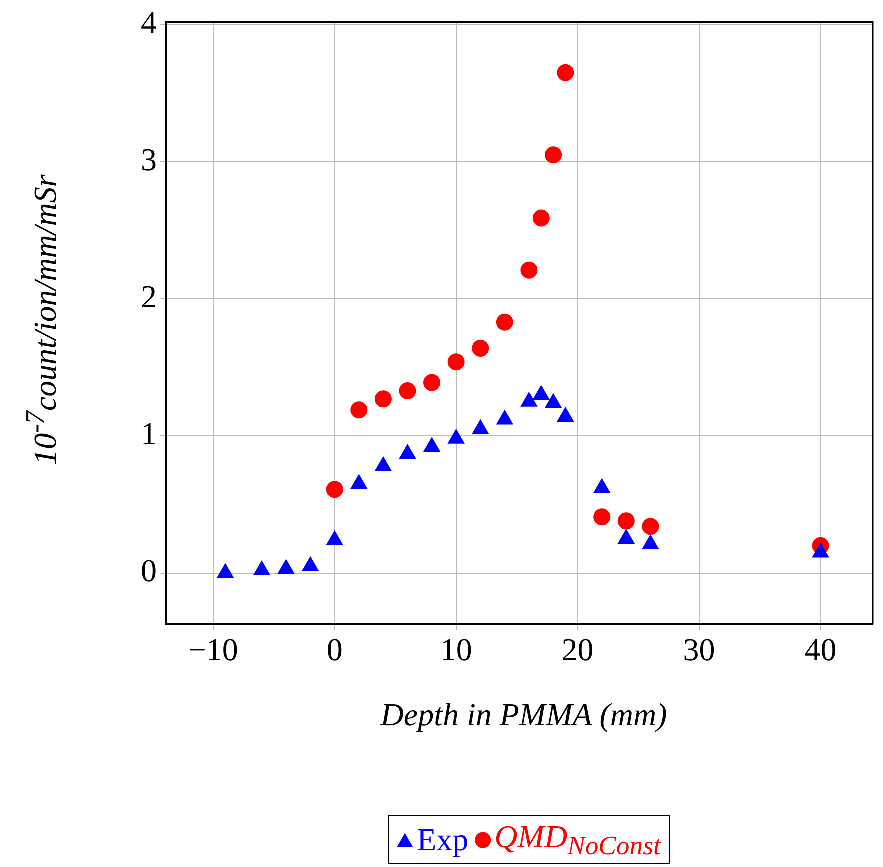  Describe the element at coordinates (149, 159) in the screenshot. I see `y-tick-label: 3` at that location.